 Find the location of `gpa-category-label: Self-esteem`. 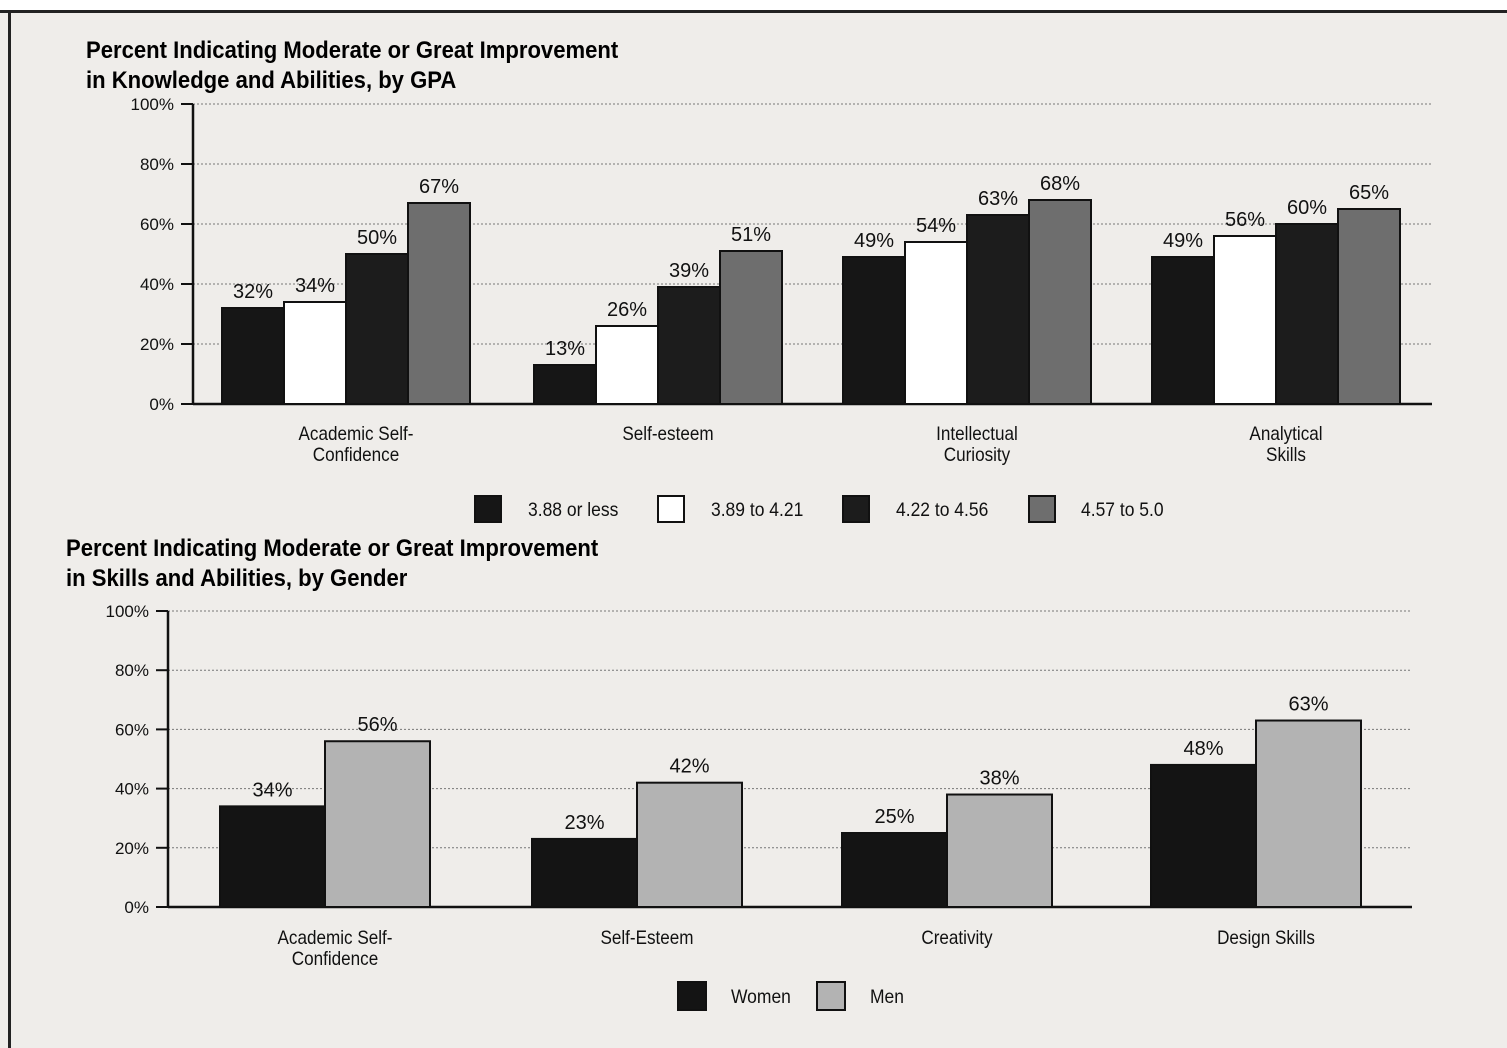

gpa-category-label: Self-esteem is located at coordinates (667, 433).